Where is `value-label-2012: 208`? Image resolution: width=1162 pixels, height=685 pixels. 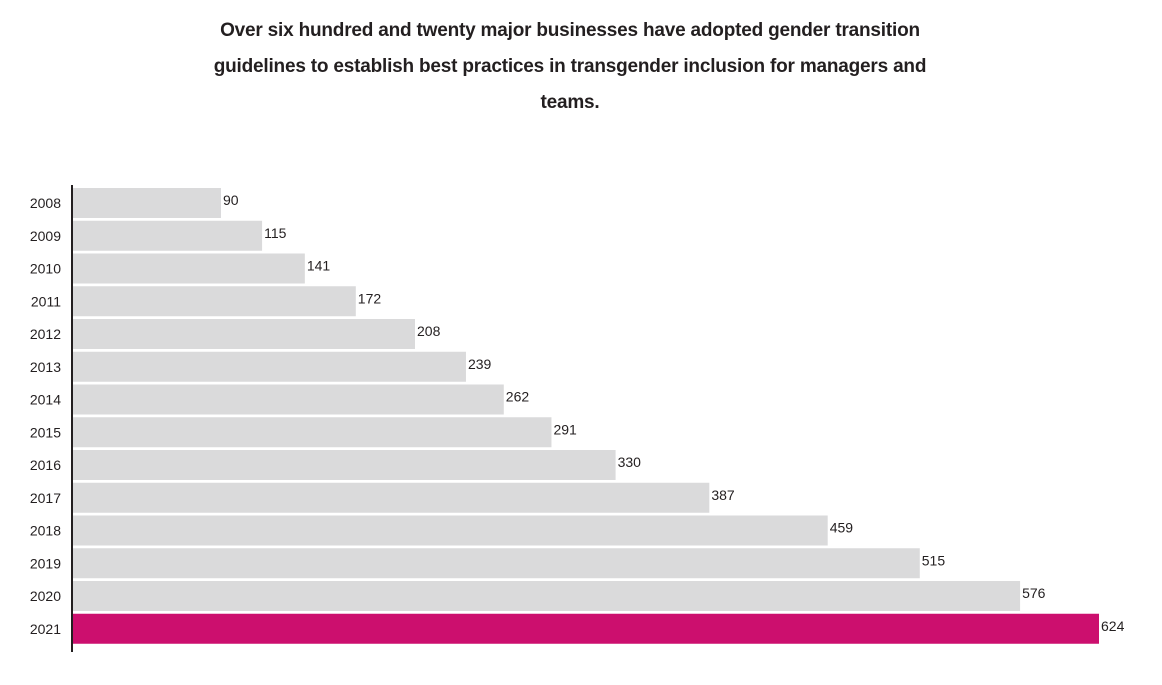 value-label-2012: 208 is located at coordinates (429, 331).